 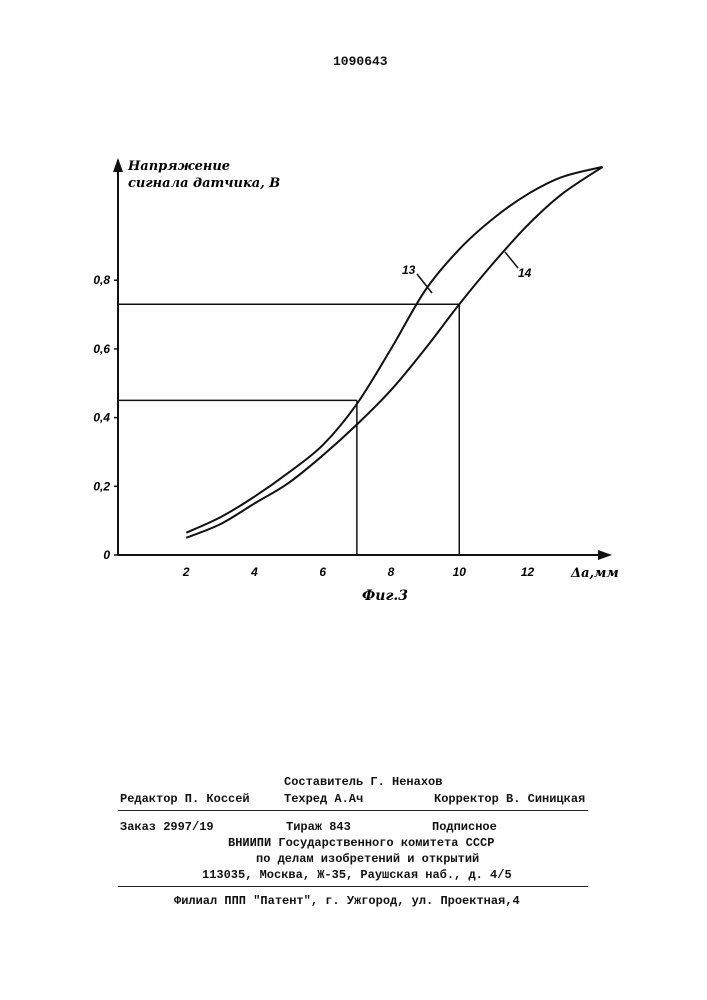 I want to click on curve-13-label-text: 13, so click(x=409, y=270).